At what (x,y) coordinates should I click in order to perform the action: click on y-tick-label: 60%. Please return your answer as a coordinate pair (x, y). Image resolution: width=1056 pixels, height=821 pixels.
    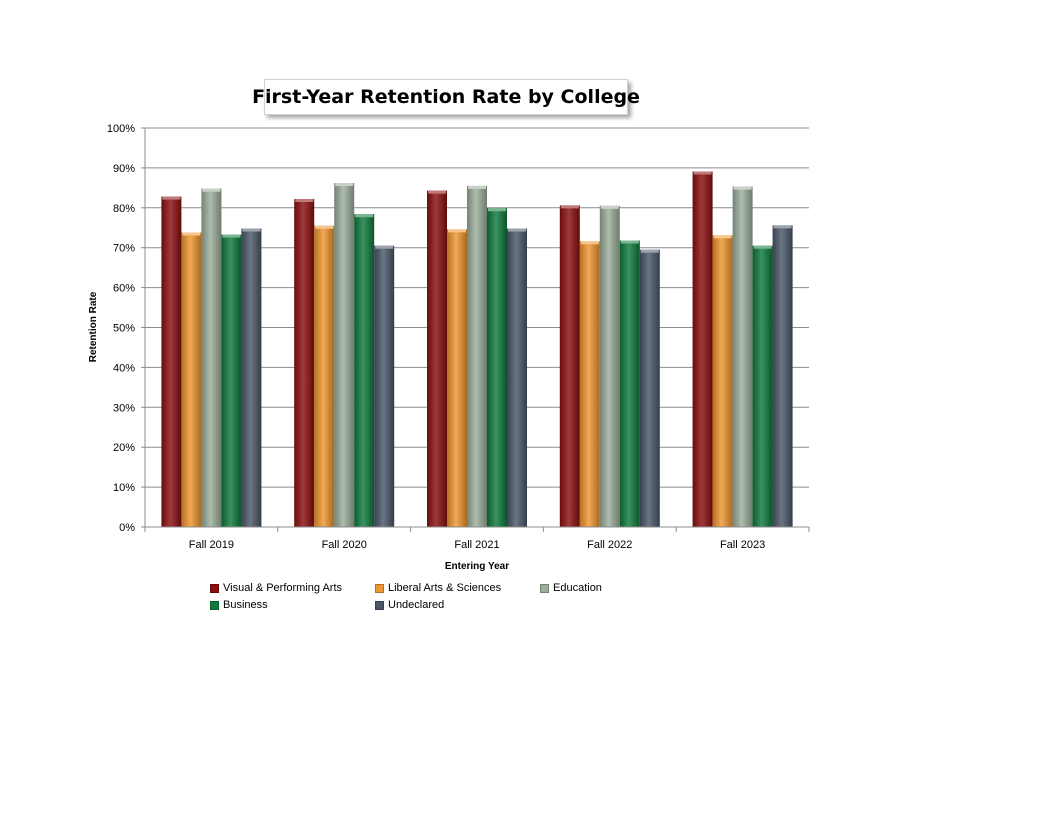
    Looking at the image, I should click on (124, 289).